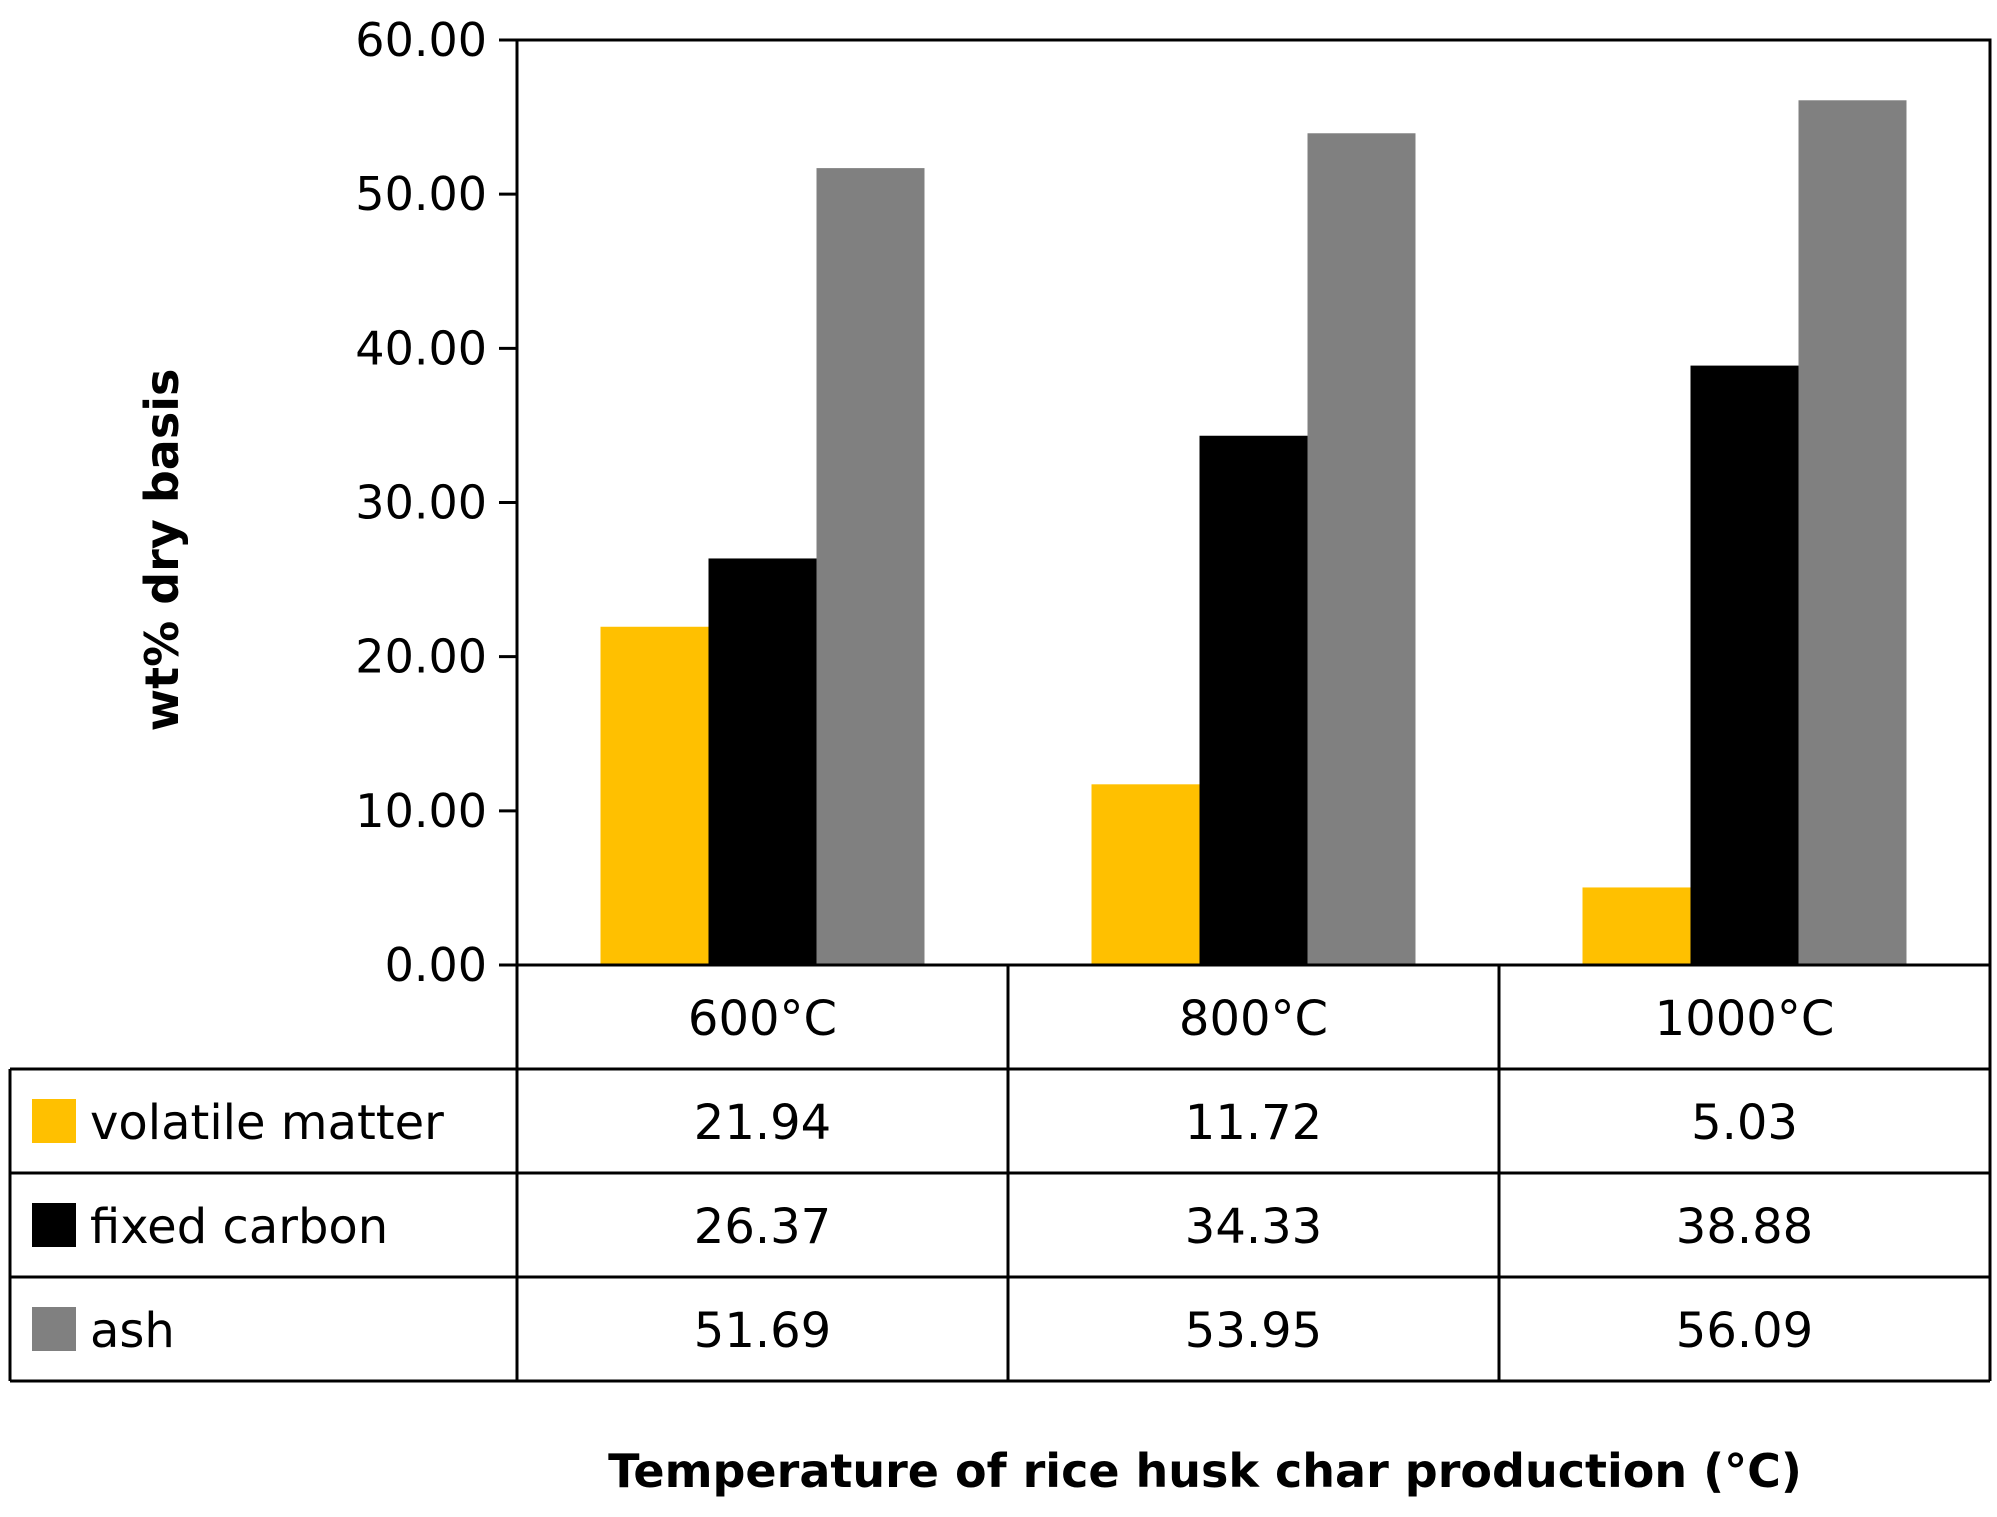  What do you see at coordinates (132, 1331) in the screenshot?
I see `legend-label: ash` at bounding box center [132, 1331].